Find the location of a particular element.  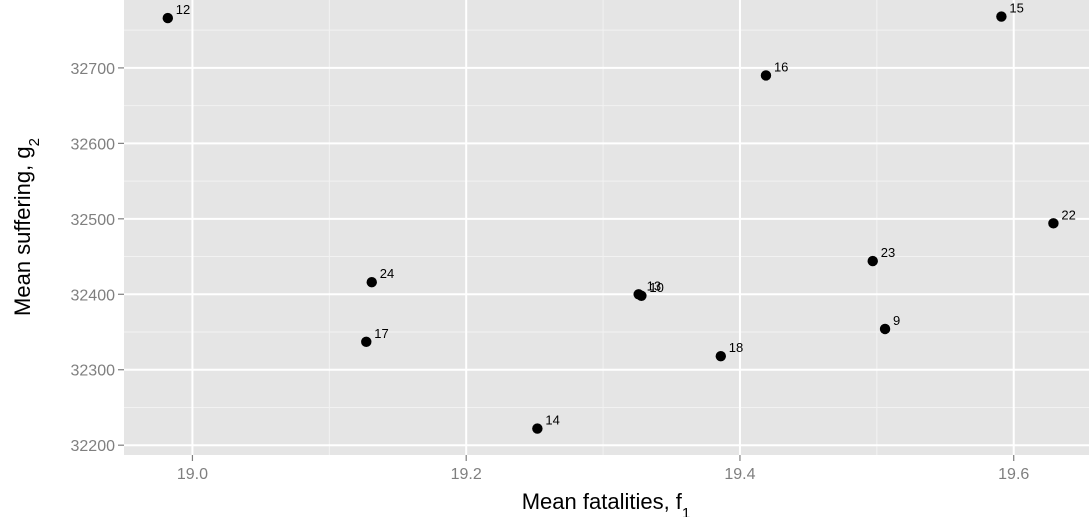

x-tick-label: 19.6 is located at coordinates (1013, 474).